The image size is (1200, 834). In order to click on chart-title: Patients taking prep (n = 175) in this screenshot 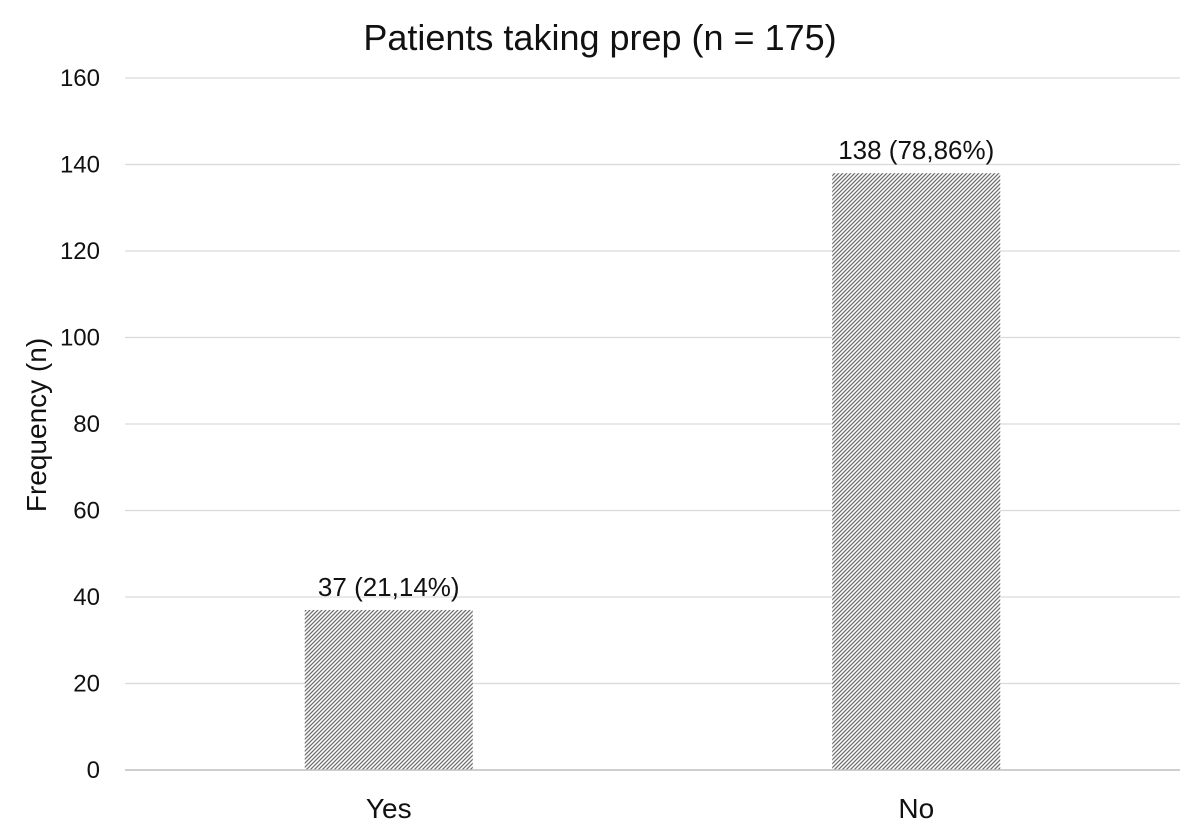, I will do `click(599, 37)`.